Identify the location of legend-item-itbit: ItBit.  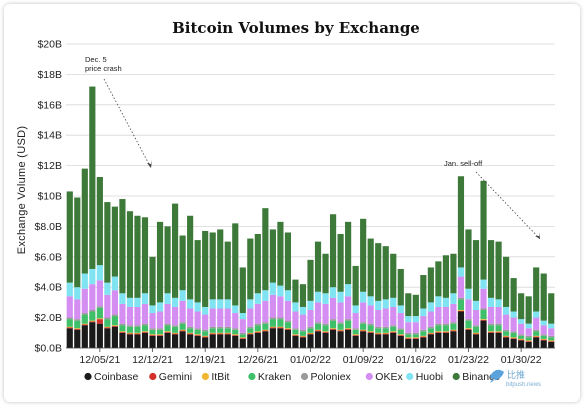
(215, 377).